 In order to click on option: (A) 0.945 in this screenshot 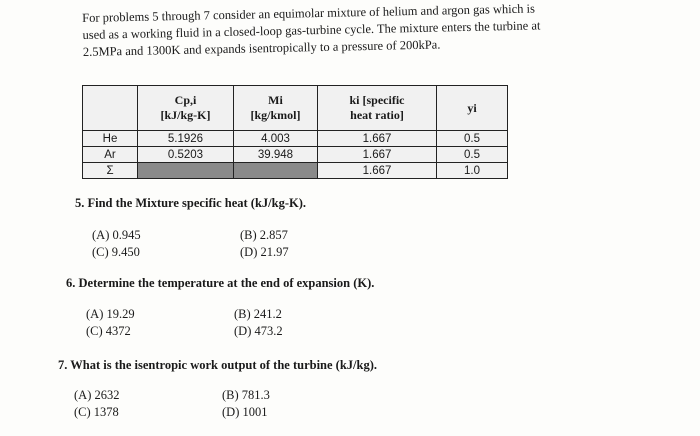, I will do `click(116, 235)`.